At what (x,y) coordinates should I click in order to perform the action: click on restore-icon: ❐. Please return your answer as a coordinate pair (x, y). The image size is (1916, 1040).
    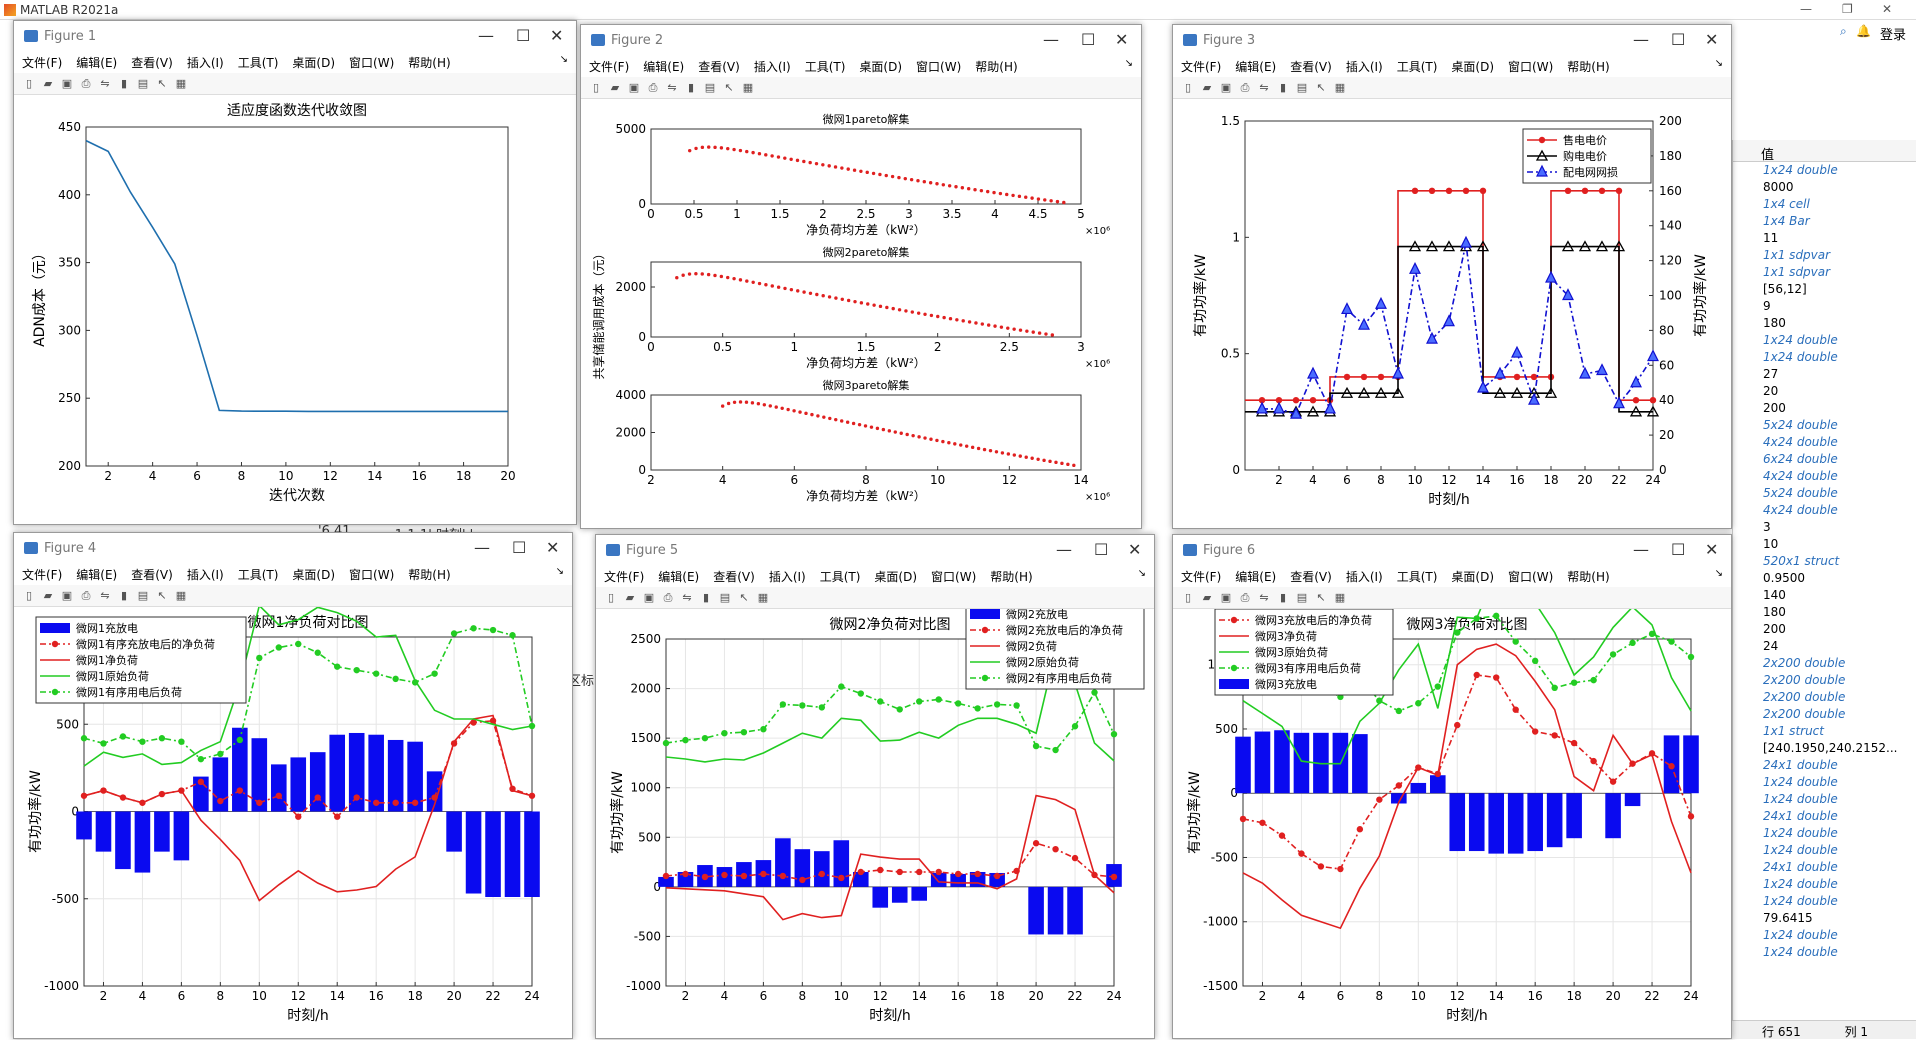
    Looking at the image, I should click on (1847, 9).